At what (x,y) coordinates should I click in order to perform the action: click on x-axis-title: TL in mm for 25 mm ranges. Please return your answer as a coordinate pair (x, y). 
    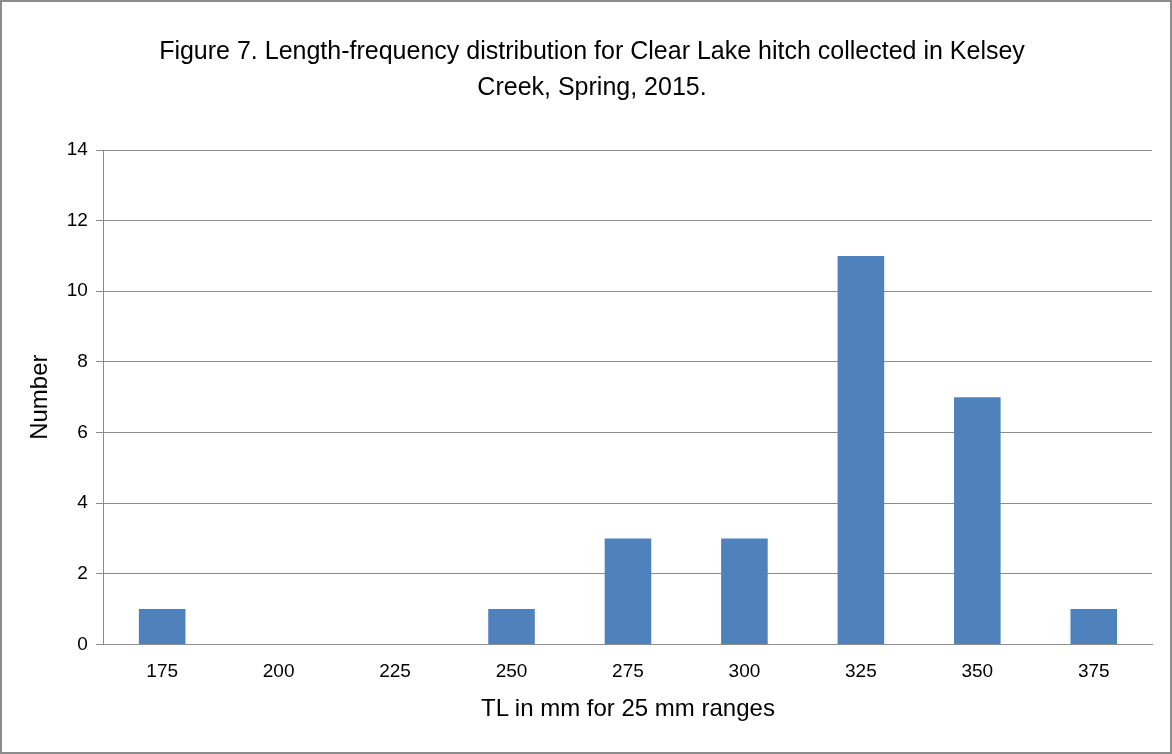
    Looking at the image, I should click on (628, 708).